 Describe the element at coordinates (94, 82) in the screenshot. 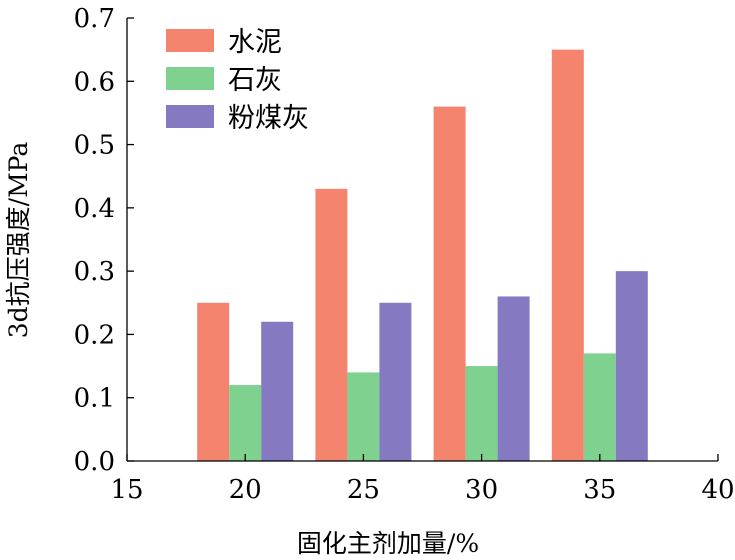

I see `y-tick-label: 0.6` at that location.